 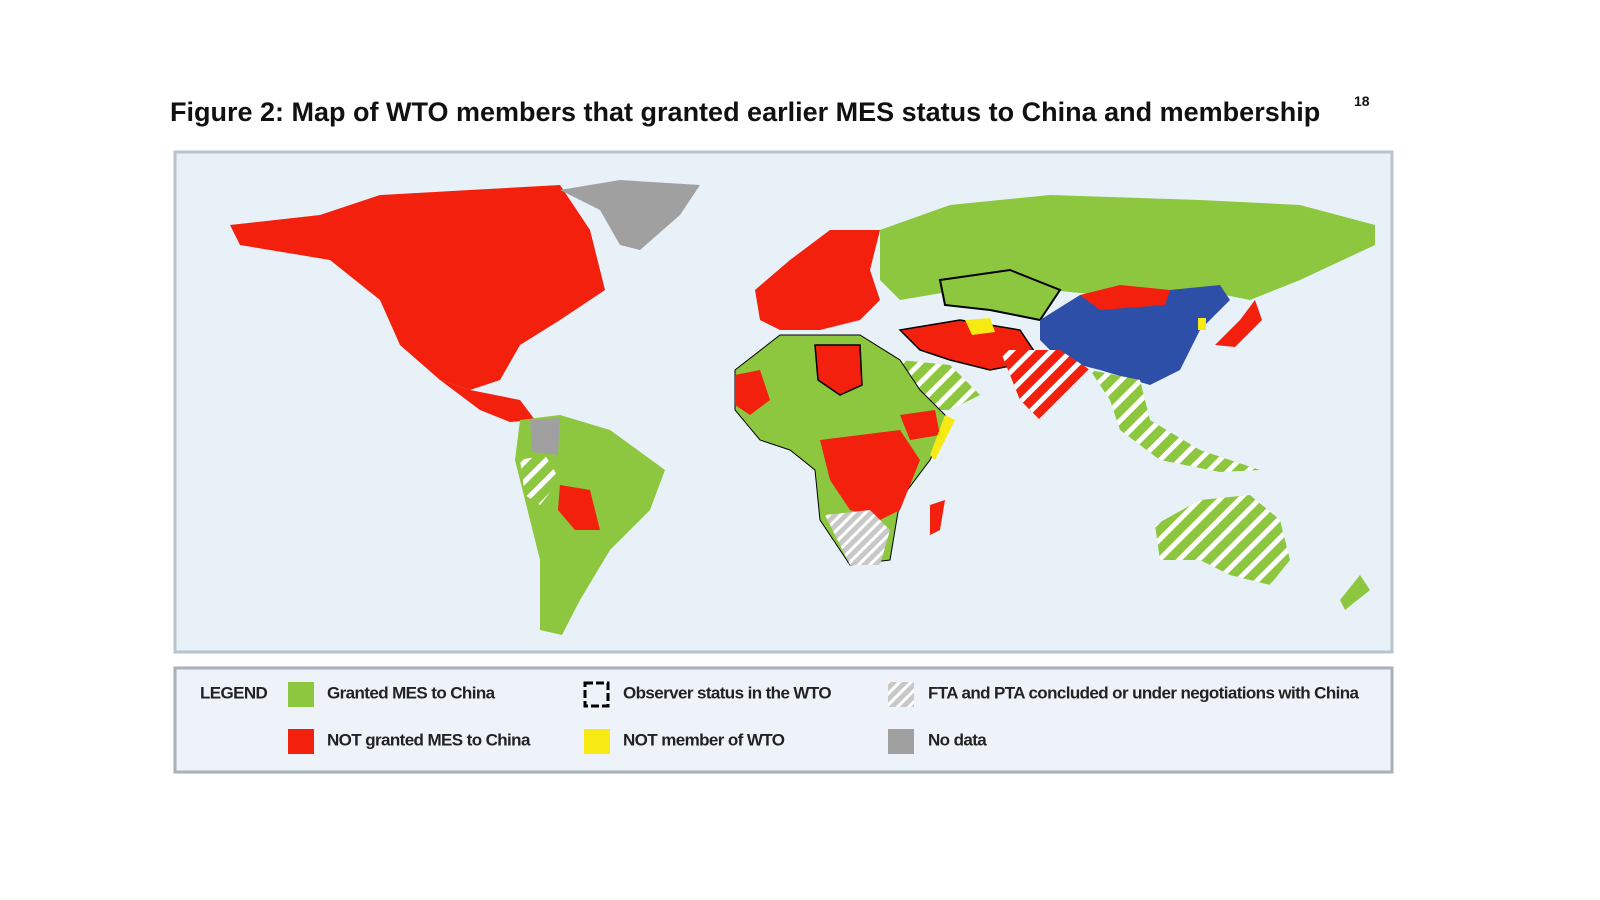 What do you see at coordinates (727, 692) in the screenshot?
I see `legend-label: Observer status in the WTO` at bounding box center [727, 692].